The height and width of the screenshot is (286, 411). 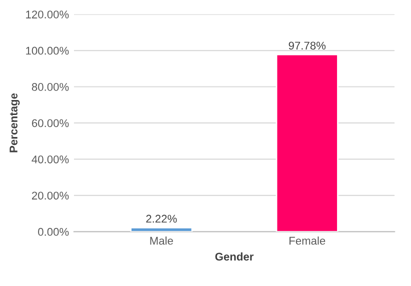 I want to click on y-tick-label: 20.00%, so click(x=50, y=196).